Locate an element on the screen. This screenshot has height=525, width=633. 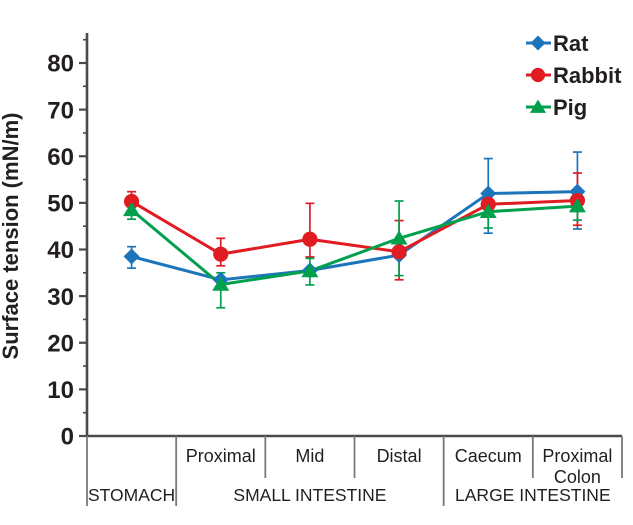
legend-item-pig: Pig is located at coordinates (556, 107).